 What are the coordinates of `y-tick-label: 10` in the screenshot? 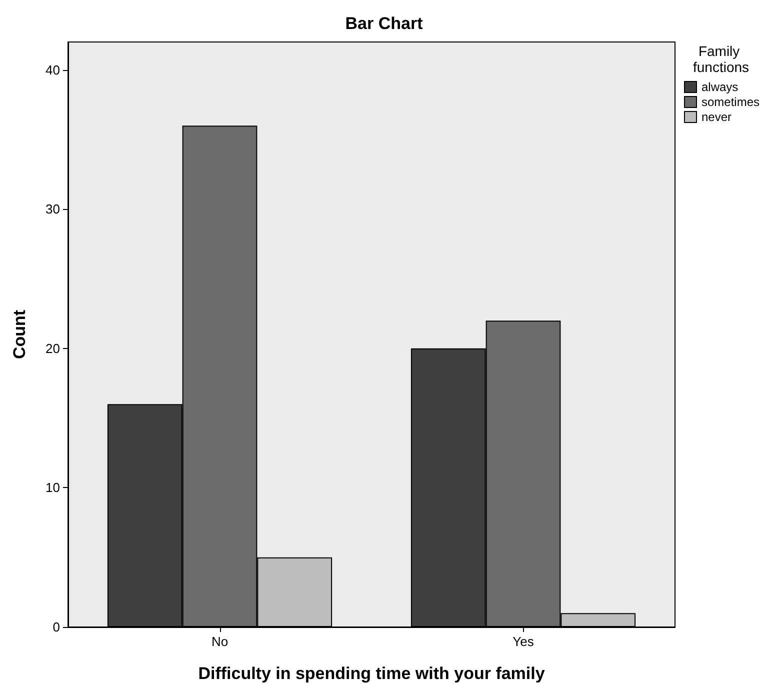 It's located at (53, 488).